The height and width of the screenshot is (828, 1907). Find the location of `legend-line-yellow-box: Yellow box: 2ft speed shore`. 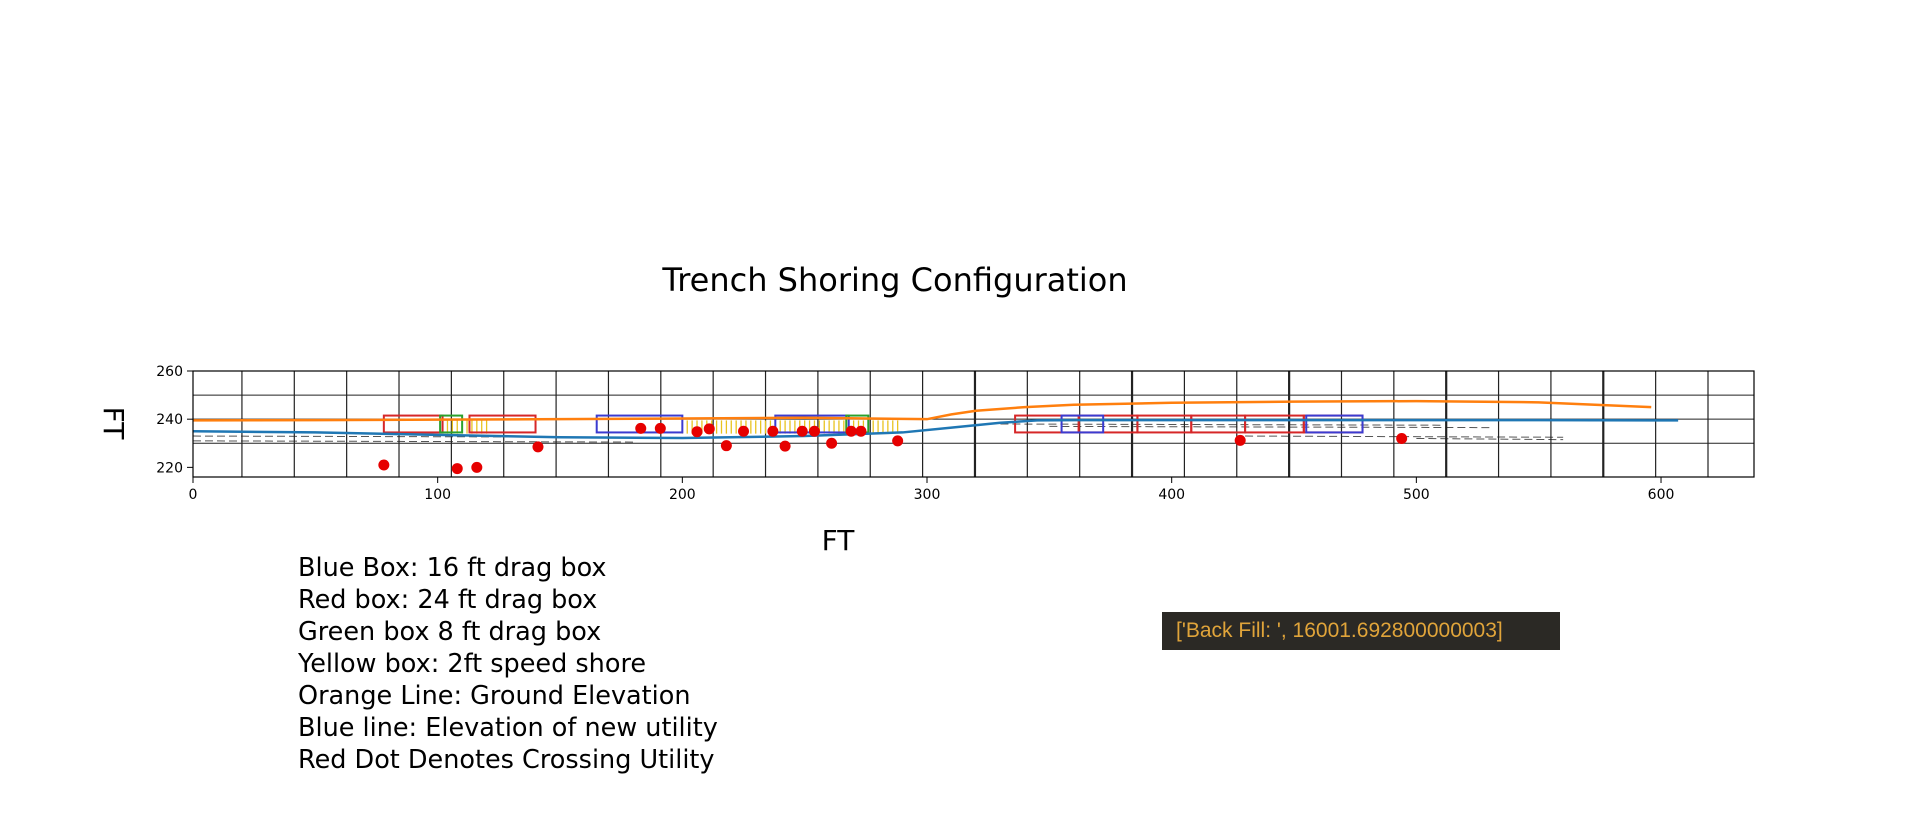

legend-line-yellow-box: Yellow box: 2ft speed shore is located at coordinates (472, 664).